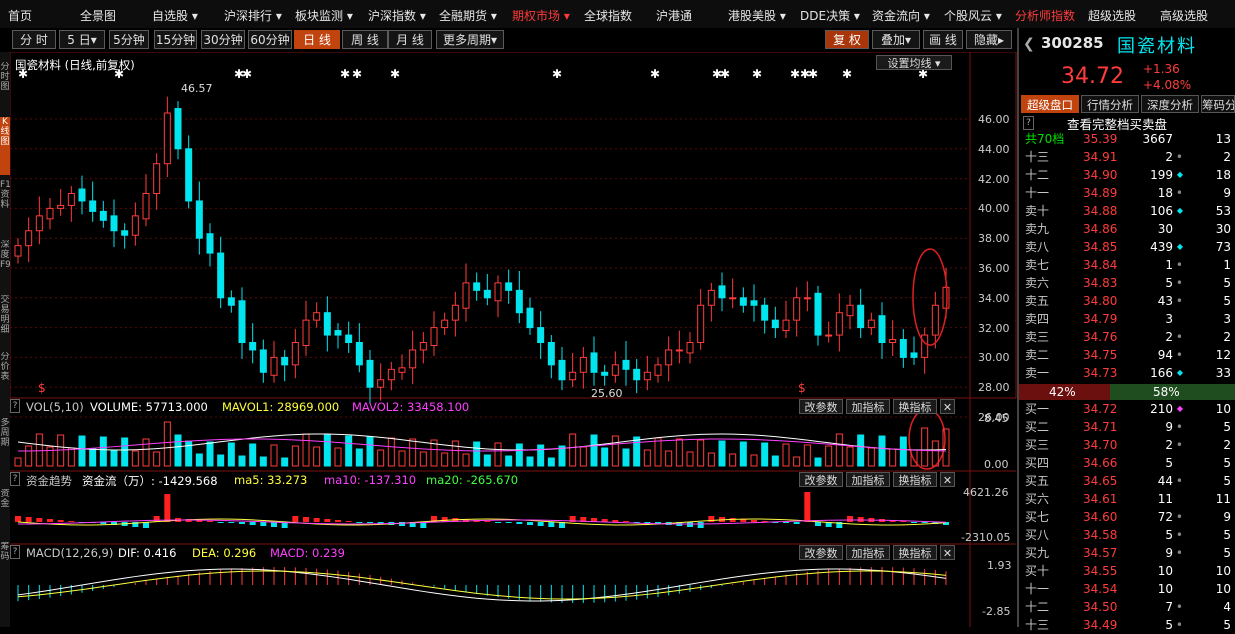 The image size is (1235, 634). What do you see at coordinates (1127, 517) in the screenshot?
I see `bid-row: 买七 34.60 72 • 9` at bounding box center [1127, 517].